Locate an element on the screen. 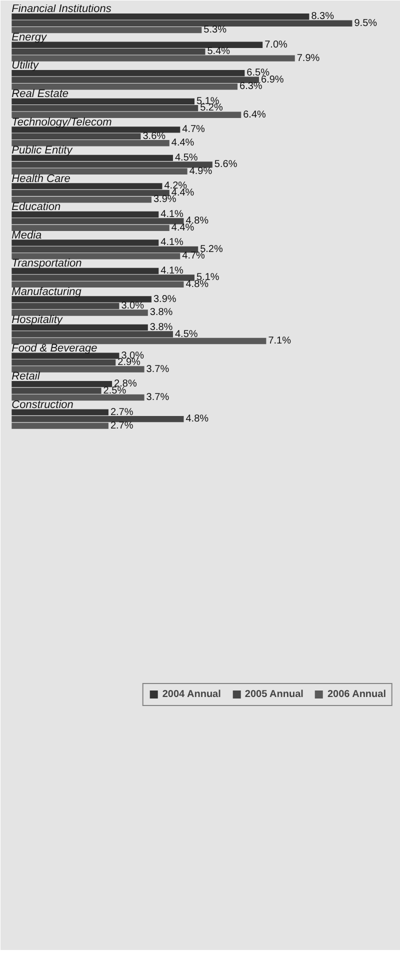 Image resolution: width=400 pixels, height=961 pixels. y-tick-label: Manufacturing is located at coordinates (47, 292).